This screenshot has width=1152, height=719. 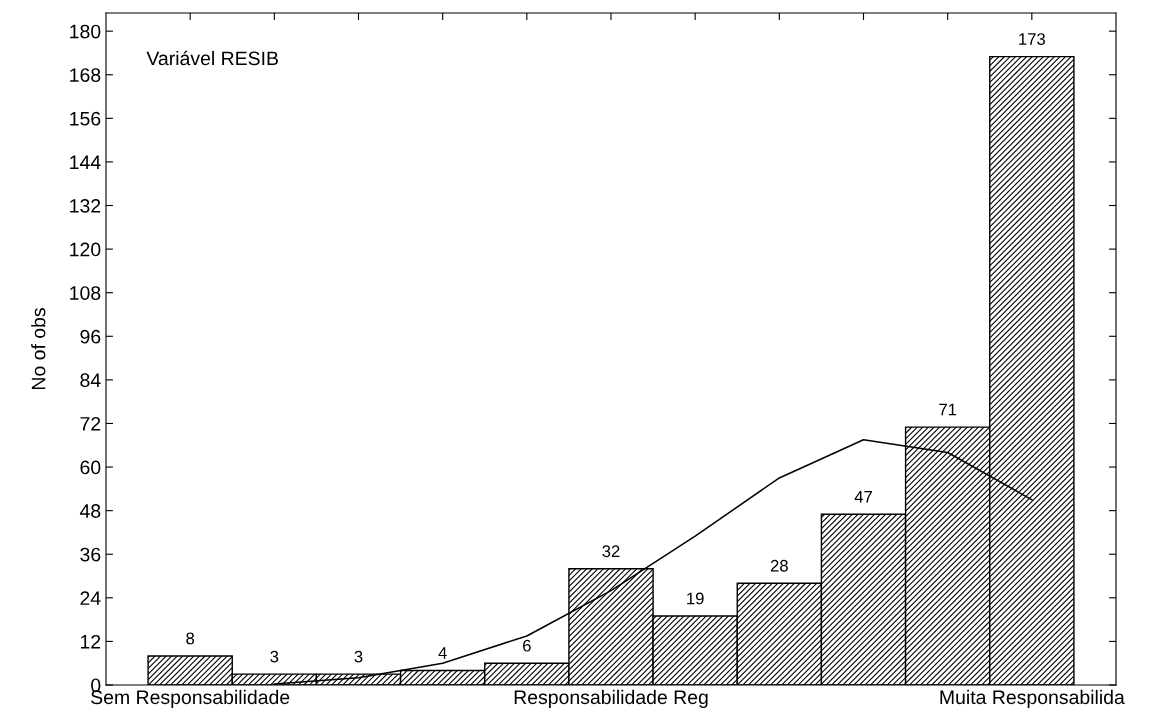 What do you see at coordinates (90, 554) in the screenshot?
I see `y-tick-label: 36` at bounding box center [90, 554].